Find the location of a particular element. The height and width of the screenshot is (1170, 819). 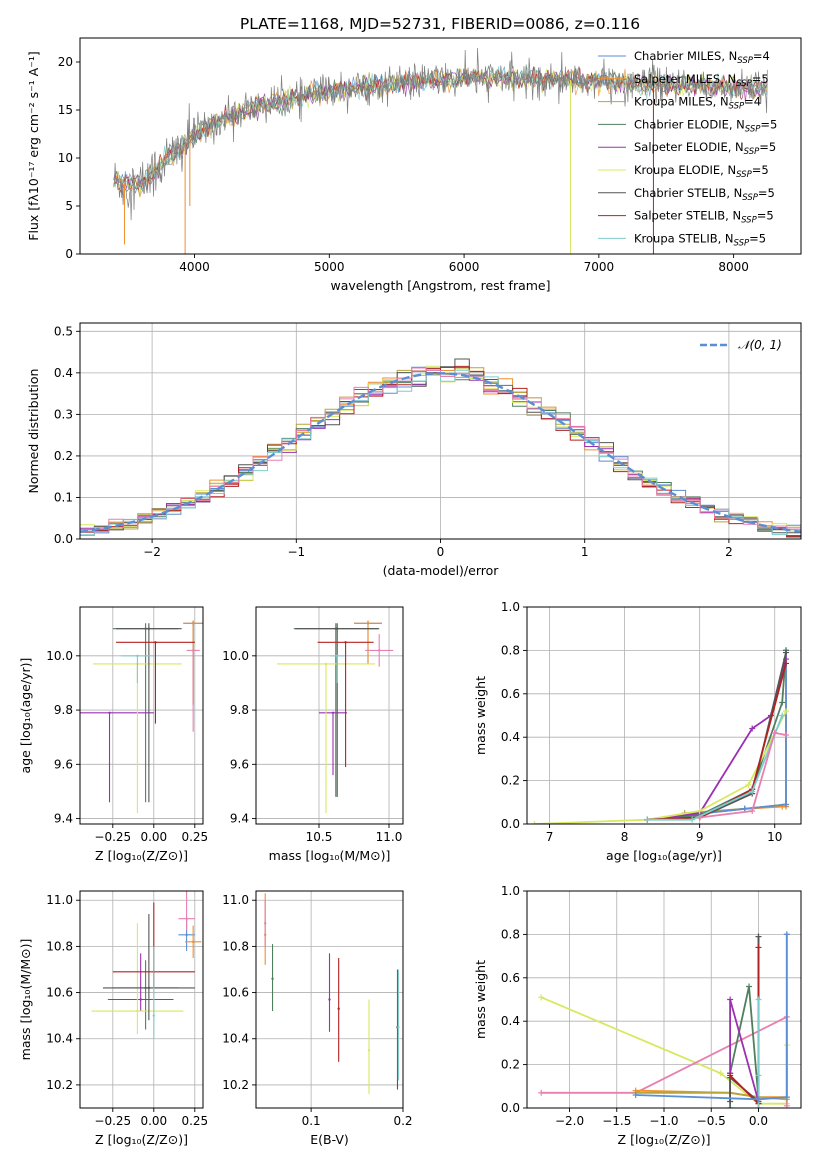

series-3-line is located at coordinates (717, 735).